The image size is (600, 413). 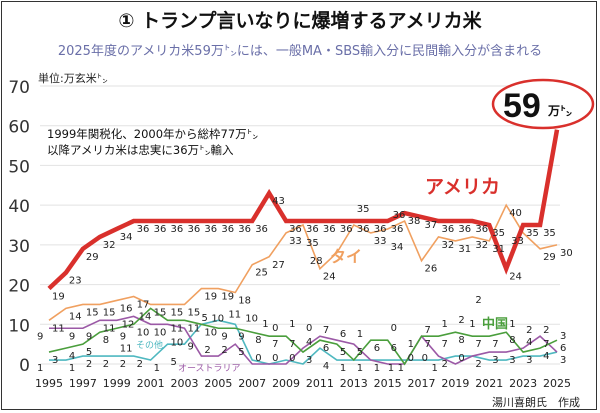 What do you see at coordinates (153, 134) in the screenshot?
I see `note-line: 1999年関税化、2000年から総枠77万㌧` at bounding box center [153, 134].